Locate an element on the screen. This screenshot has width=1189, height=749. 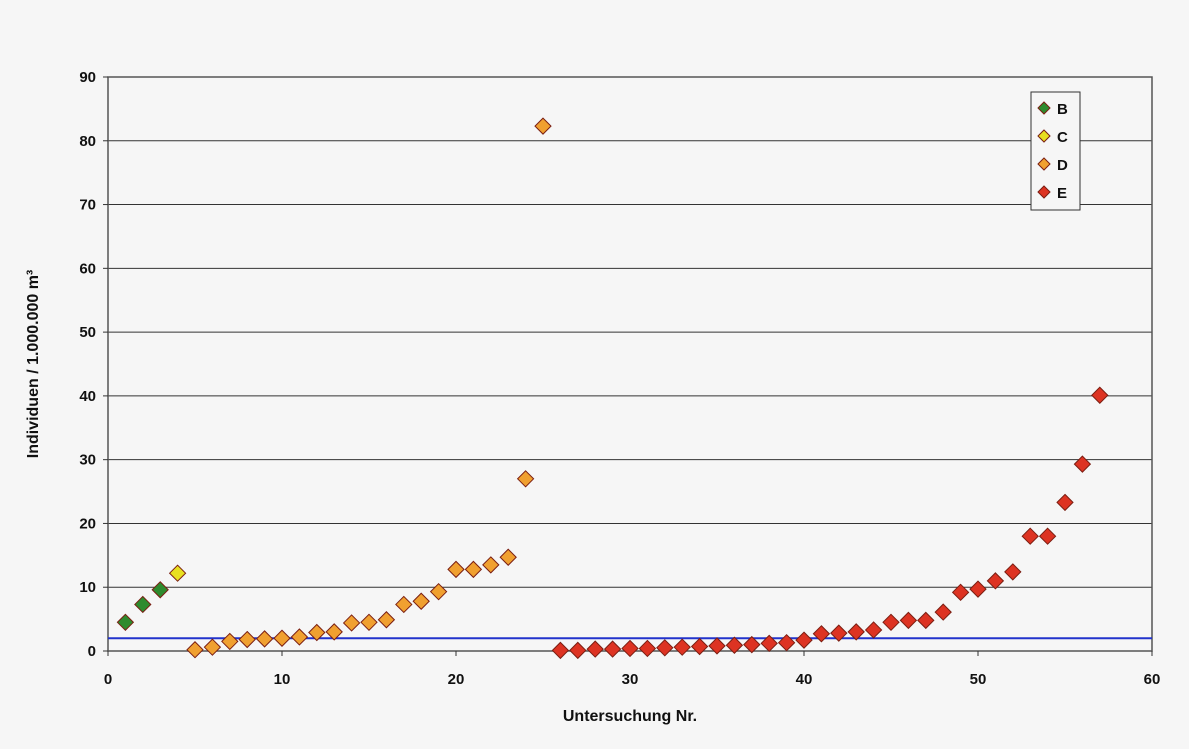
x-tick-label: 40 is located at coordinates (804, 679).